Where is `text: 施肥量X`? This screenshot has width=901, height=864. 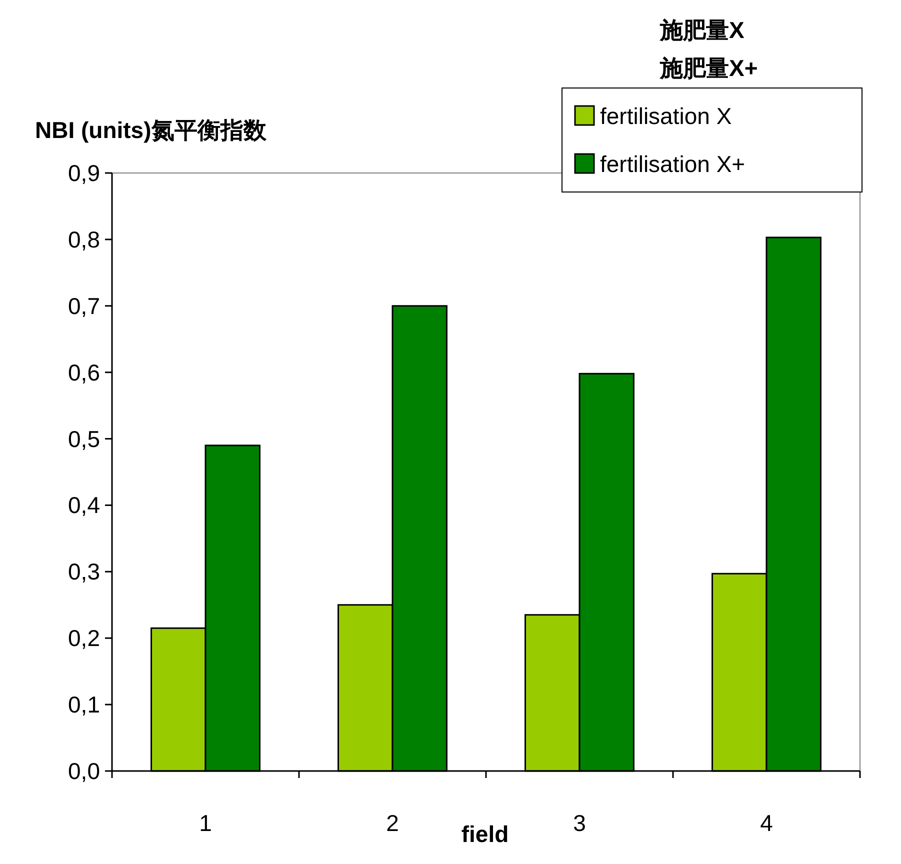
text: 施肥量X is located at coordinates (702, 30).